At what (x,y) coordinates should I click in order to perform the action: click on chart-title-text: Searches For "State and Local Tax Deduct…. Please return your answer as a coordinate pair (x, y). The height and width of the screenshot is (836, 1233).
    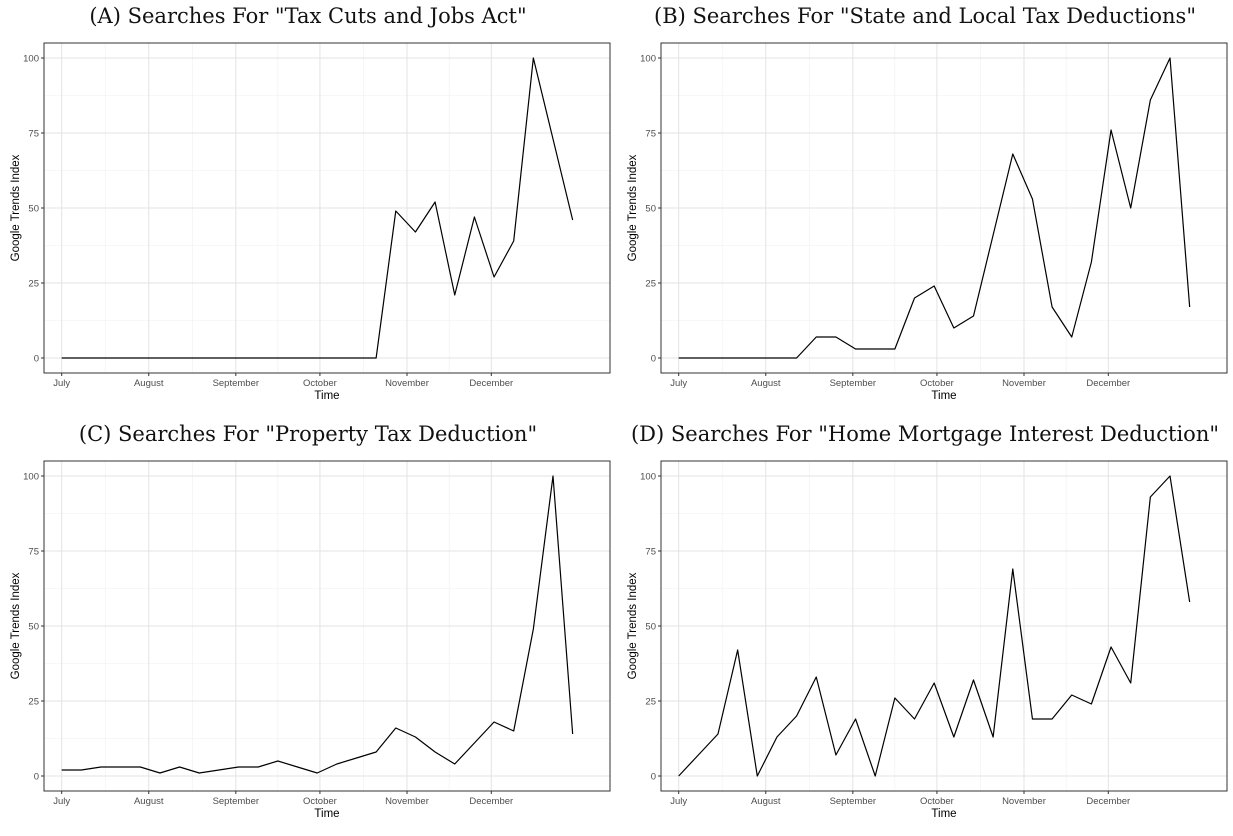
    Looking at the image, I should click on (944, 16).